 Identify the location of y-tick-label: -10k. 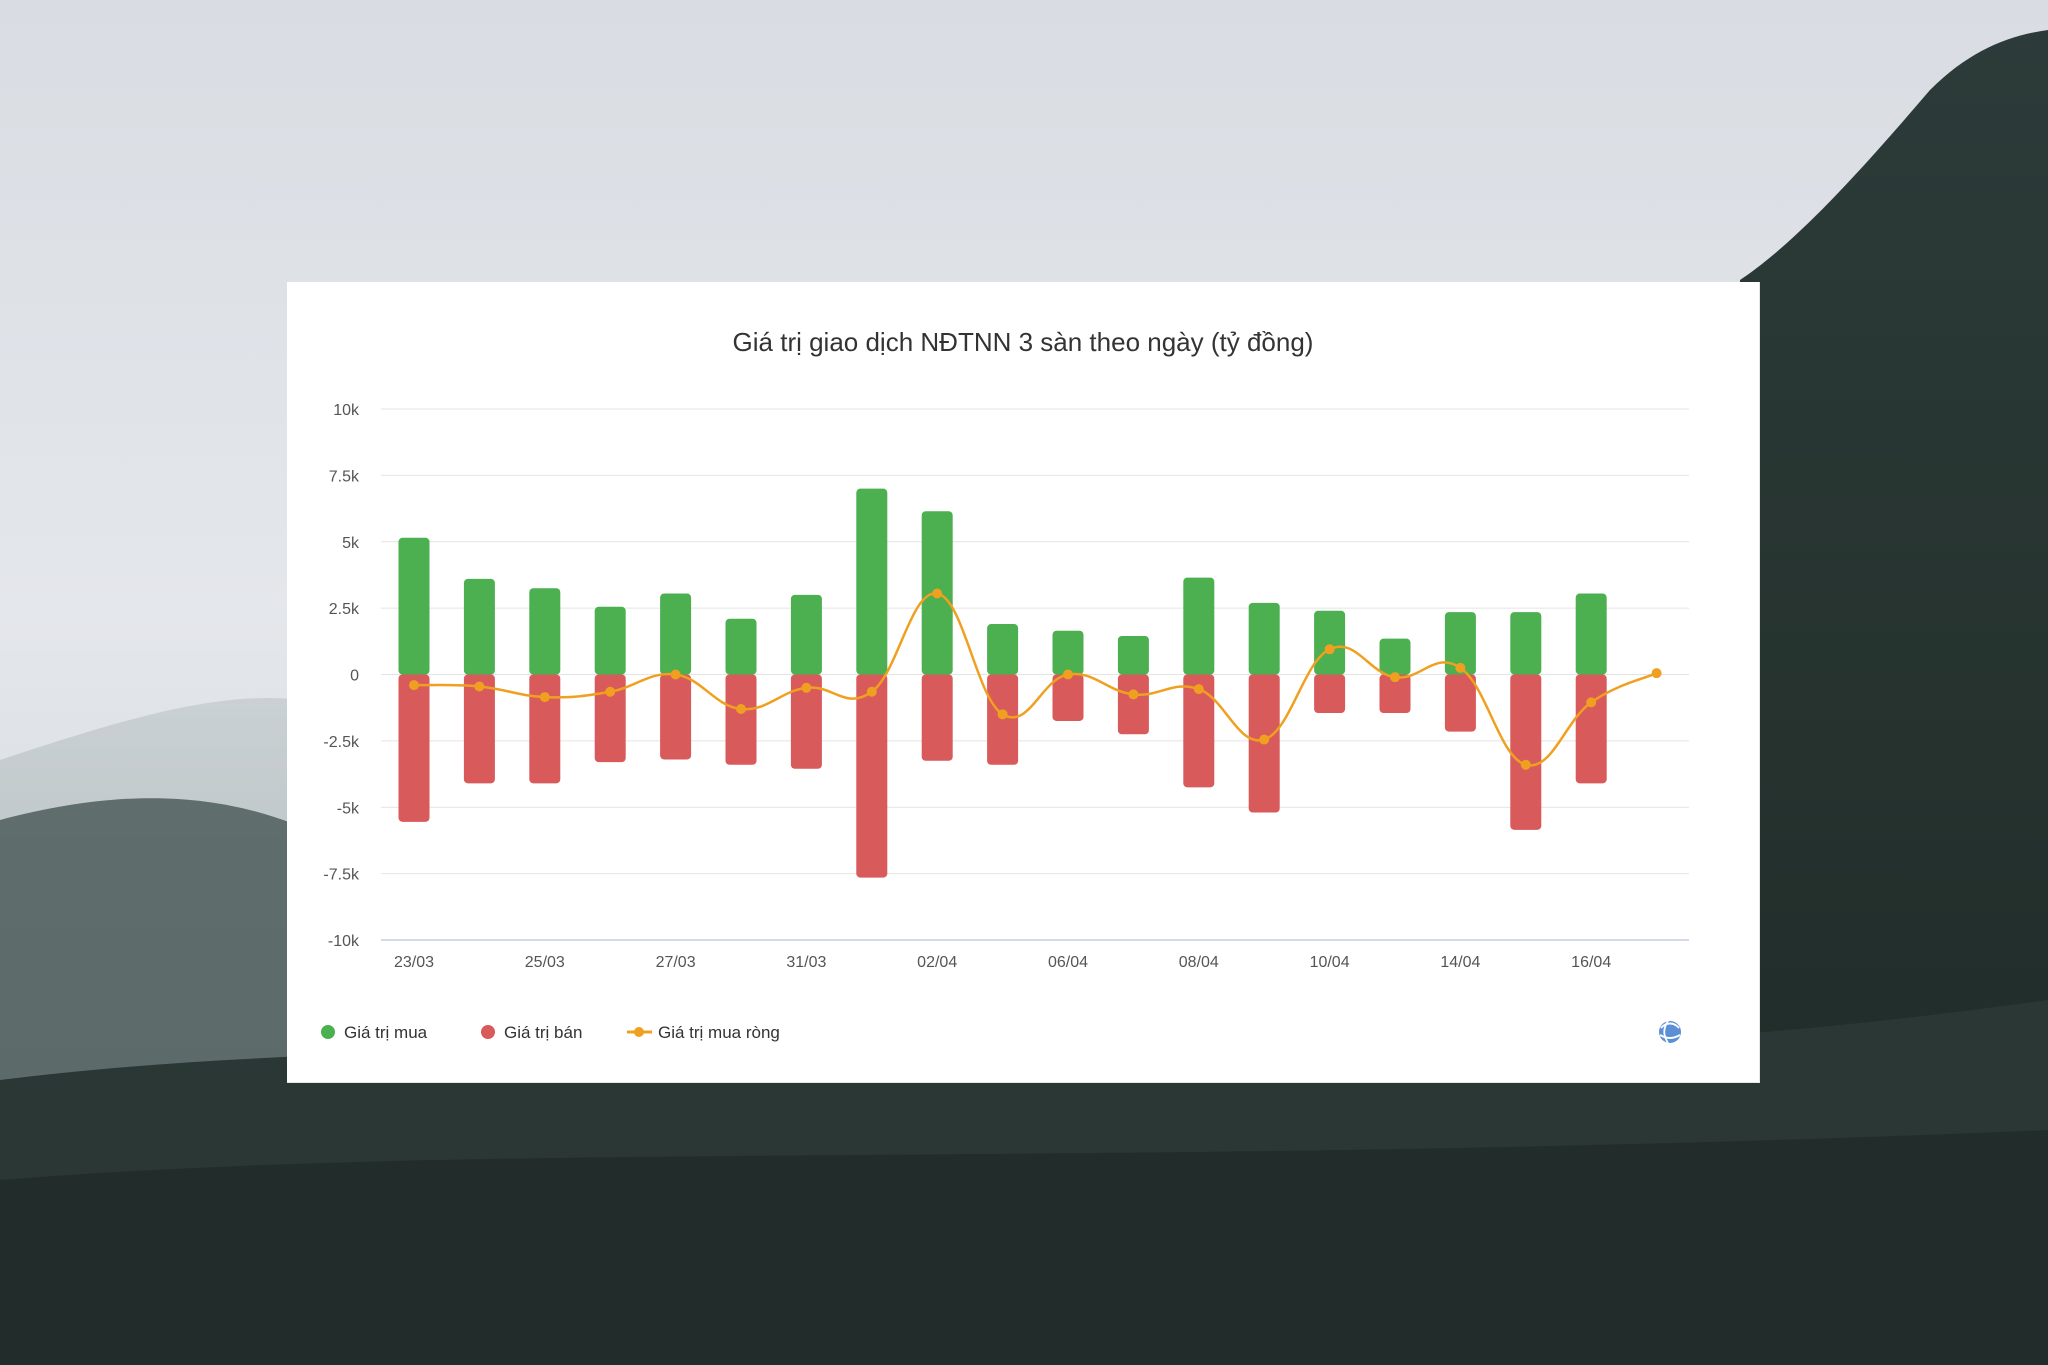
(344, 941).